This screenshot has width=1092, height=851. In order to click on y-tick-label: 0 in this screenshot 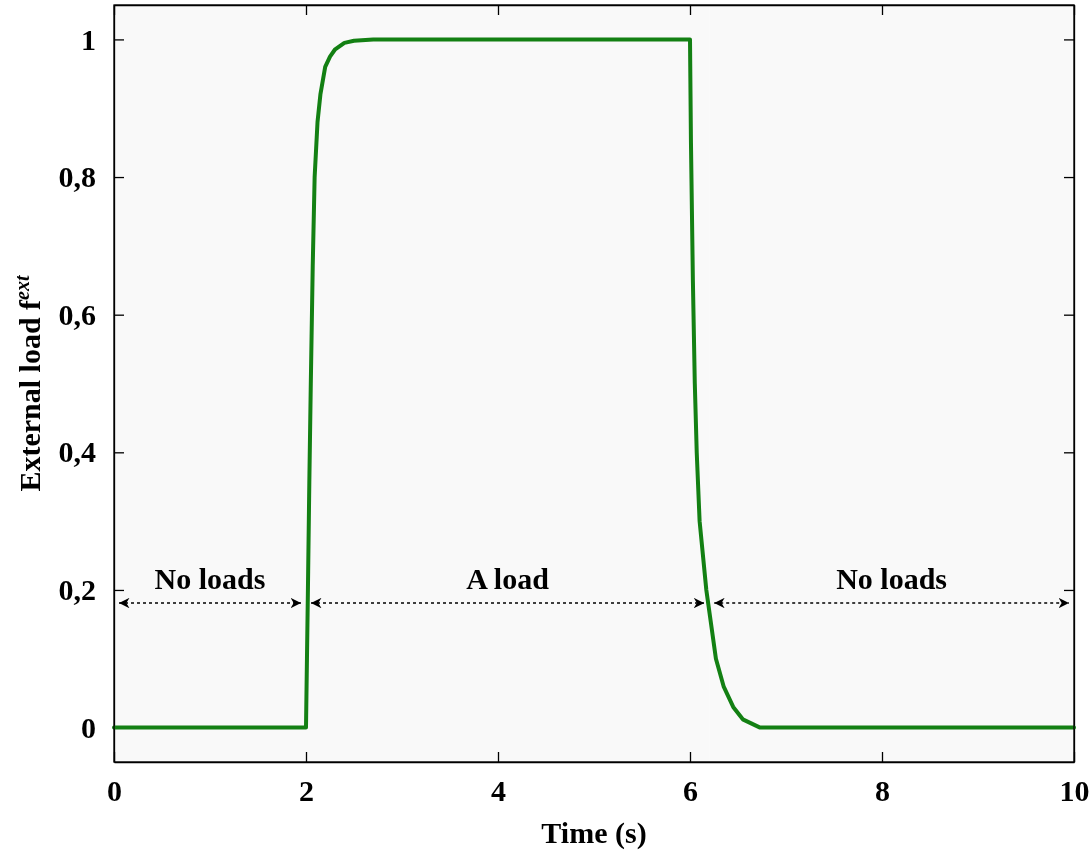, I will do `click(88, 727)`.